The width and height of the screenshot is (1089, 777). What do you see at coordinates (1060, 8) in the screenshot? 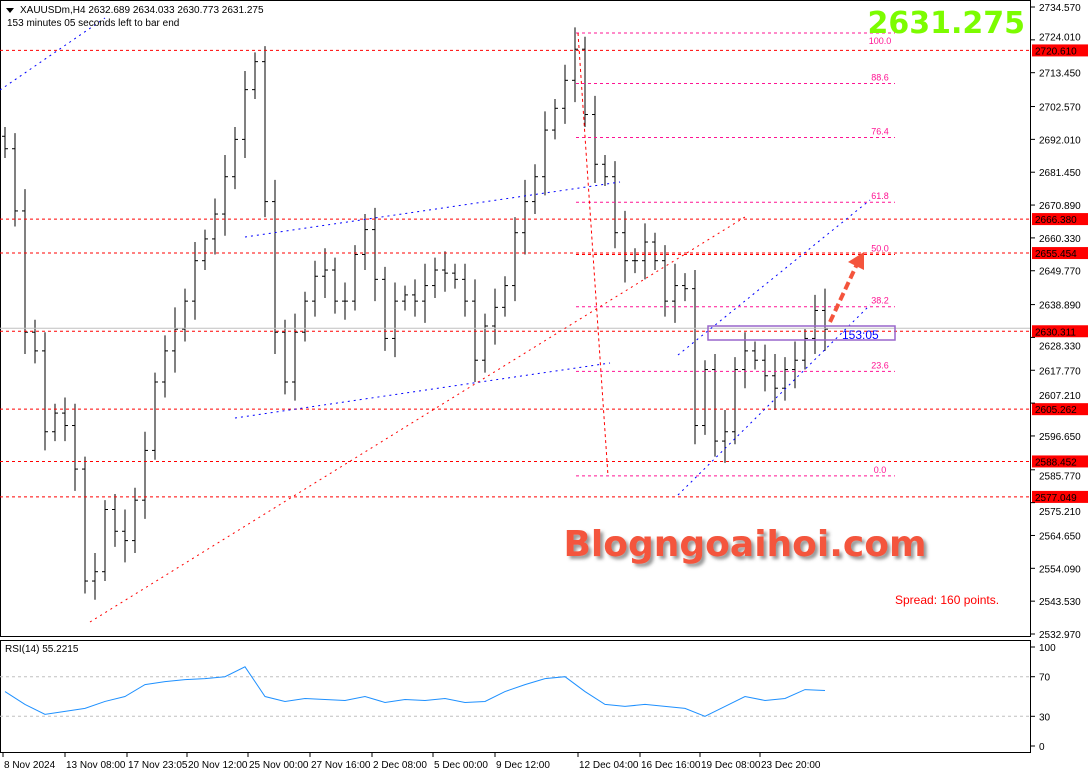
I see `price-tick-label: 2734.570` at bounding box center [1060, 8].